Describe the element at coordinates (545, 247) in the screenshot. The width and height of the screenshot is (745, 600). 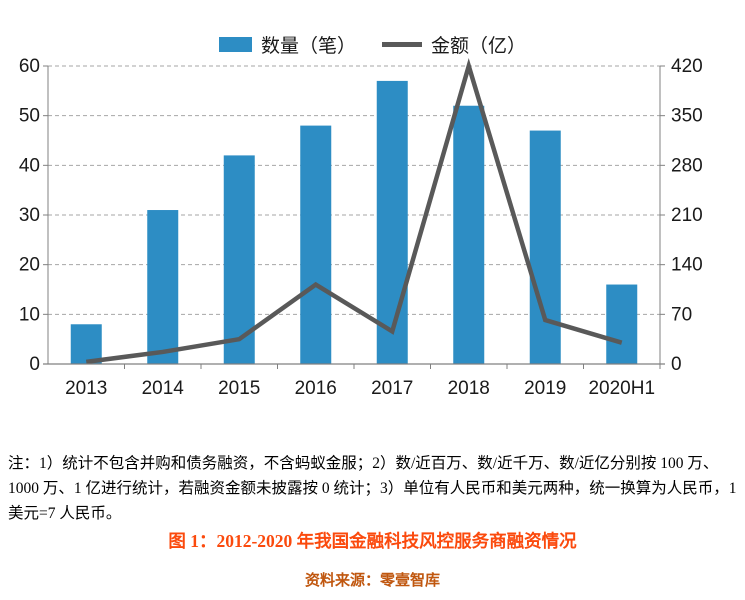
I see `bar-2019` at that location.